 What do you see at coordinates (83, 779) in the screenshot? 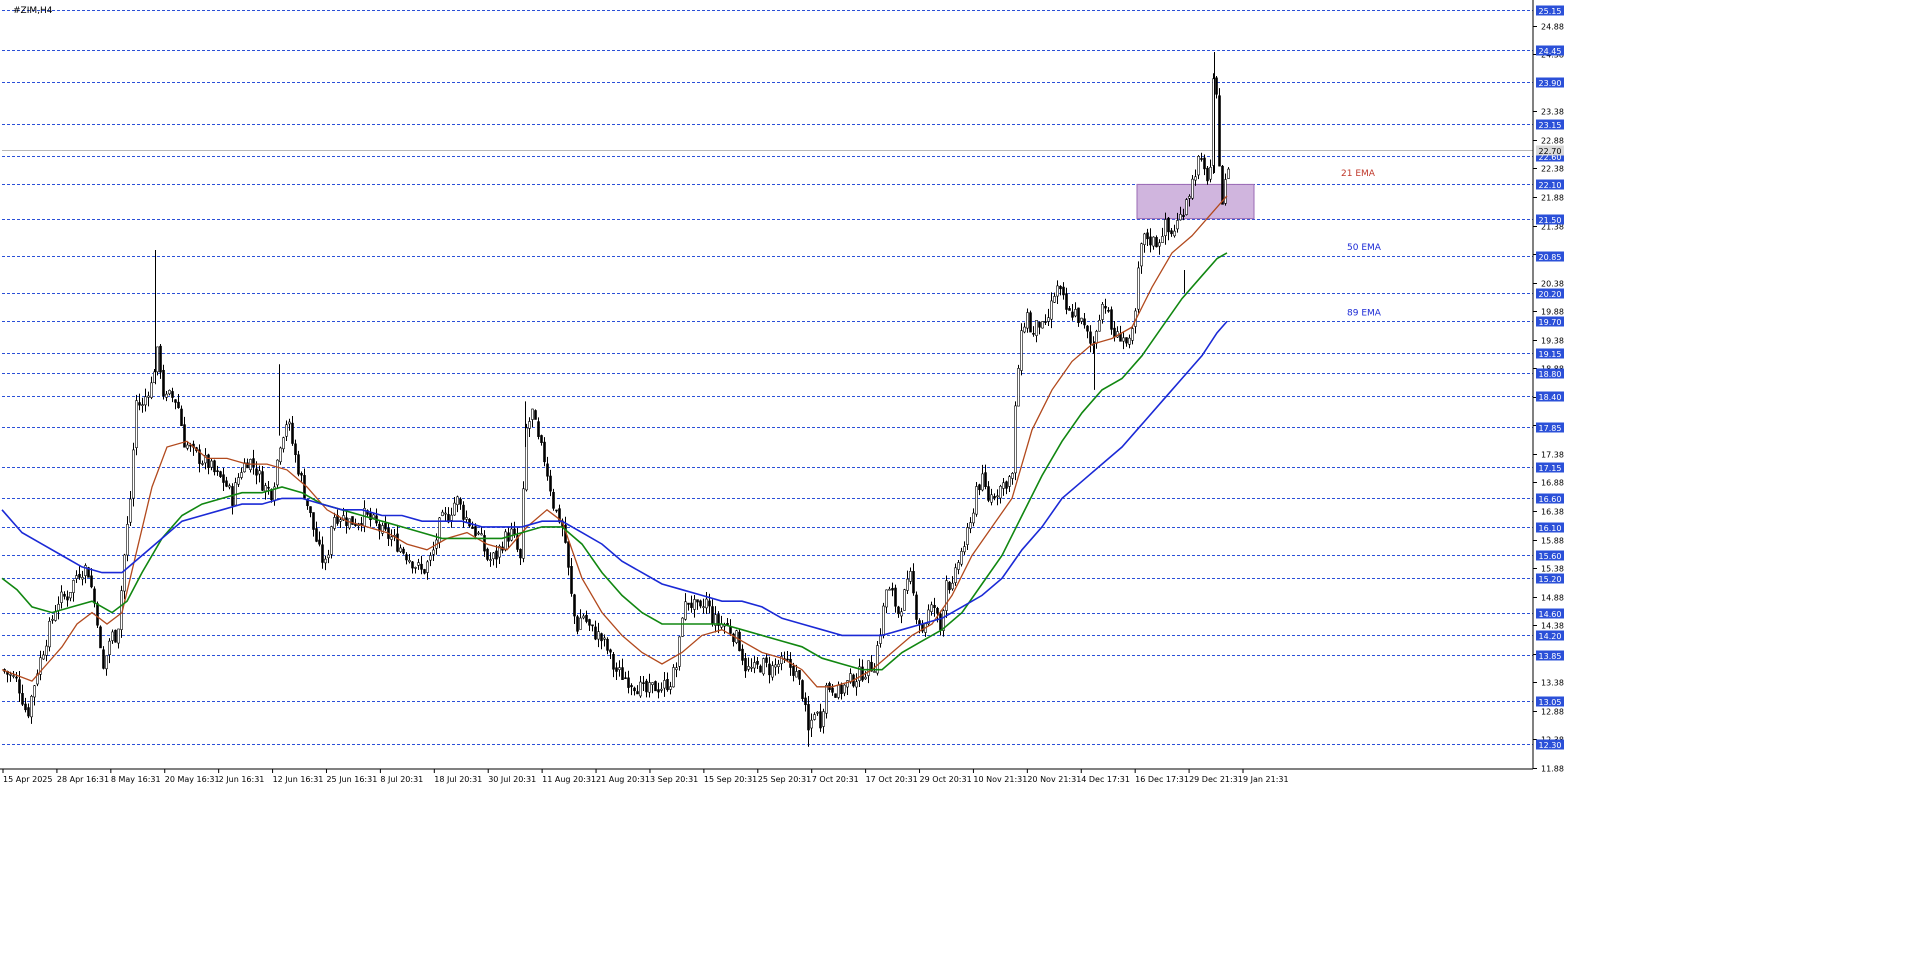
I see `x-tick-label: 28 Apr 16:31` at bounding box center [83, 779].